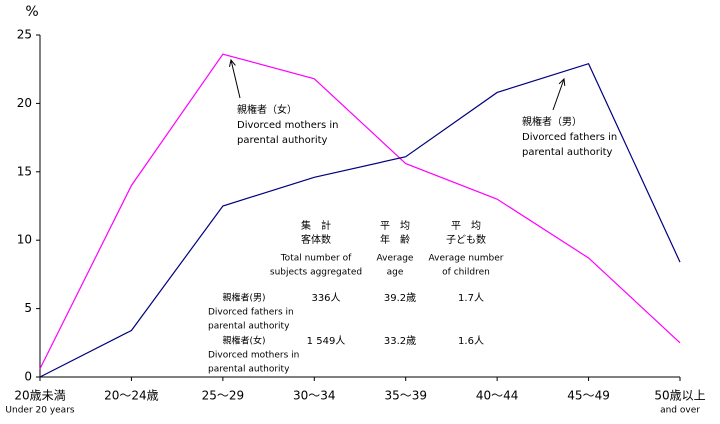 This screenshot has height=424, width=720. What do you see at coordinates (588, 396) in the screenshot?
I see `x-tick-label: 45〜49` at bounding box center [588, 396].